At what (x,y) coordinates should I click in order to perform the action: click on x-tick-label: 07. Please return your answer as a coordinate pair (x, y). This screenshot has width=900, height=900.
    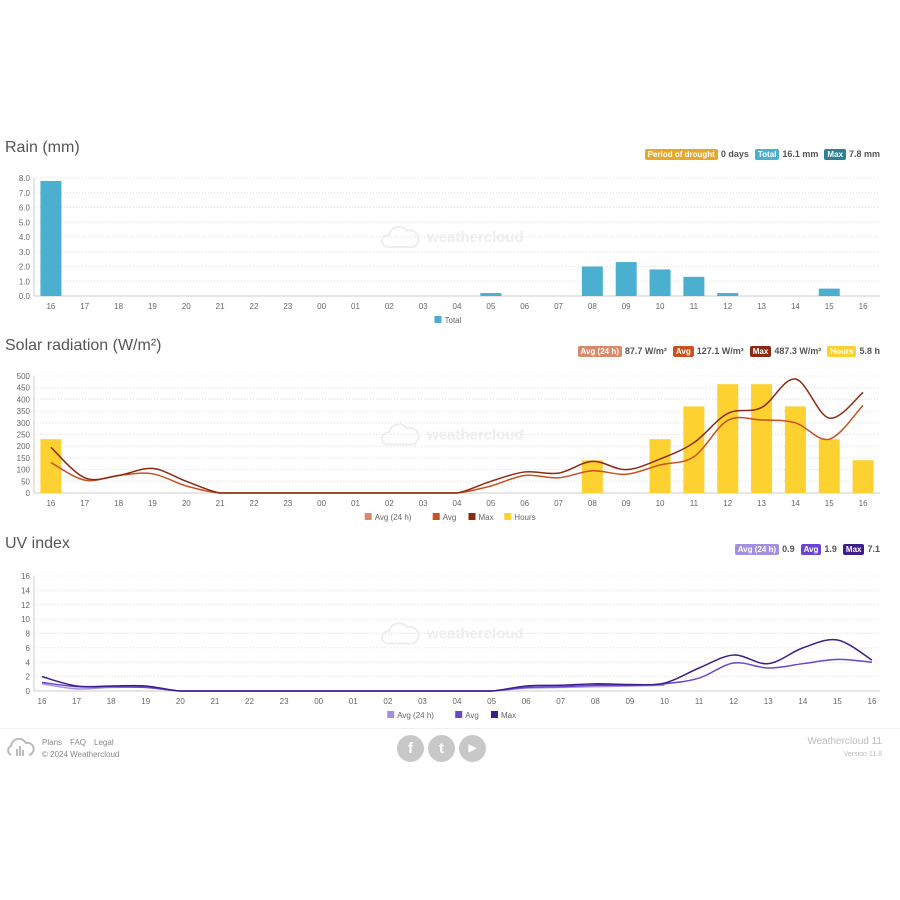
    Looking at the image, I should click on (558, 503).